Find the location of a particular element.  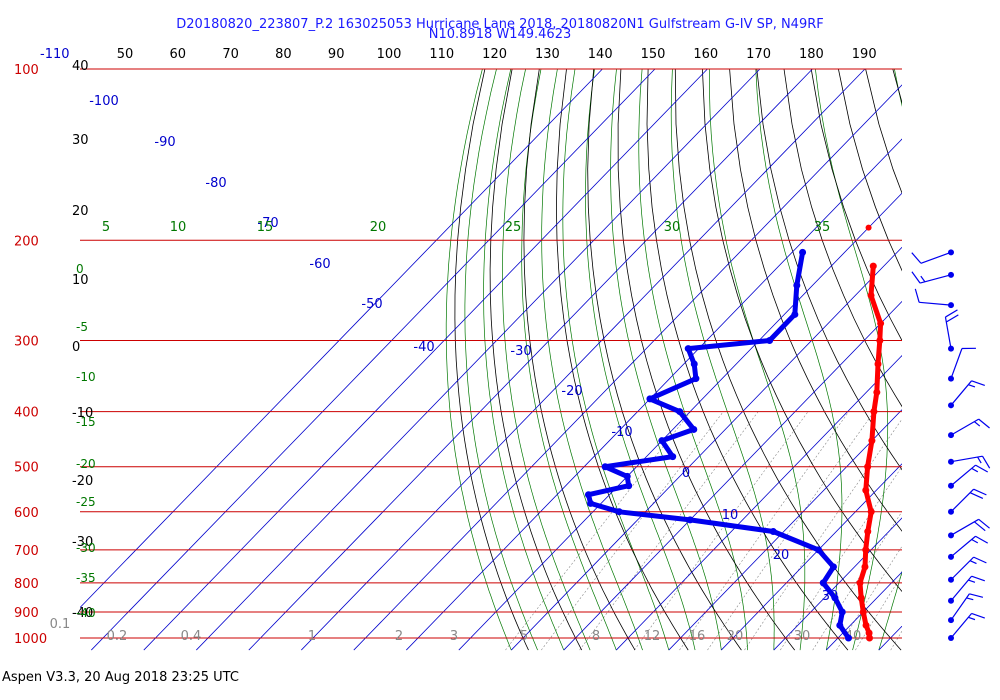

wind-barbs is located at coordinates (951, 445).